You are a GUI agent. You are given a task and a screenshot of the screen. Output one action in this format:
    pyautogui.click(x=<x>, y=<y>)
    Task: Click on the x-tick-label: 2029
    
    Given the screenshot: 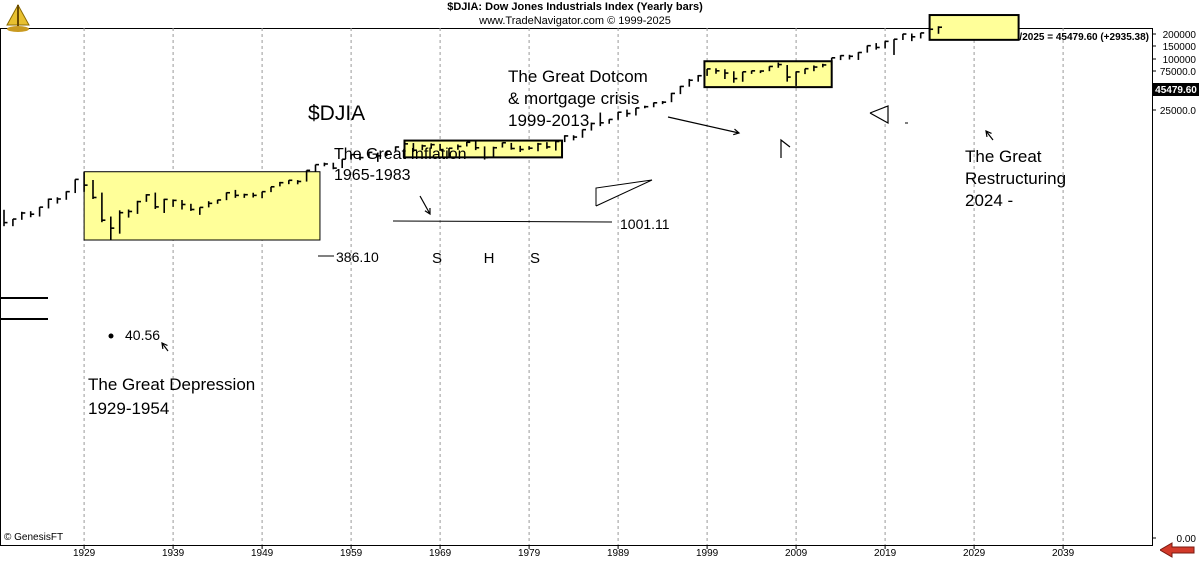 What is the action you would take?
    pyautogui.click(x=974, y=553)
    